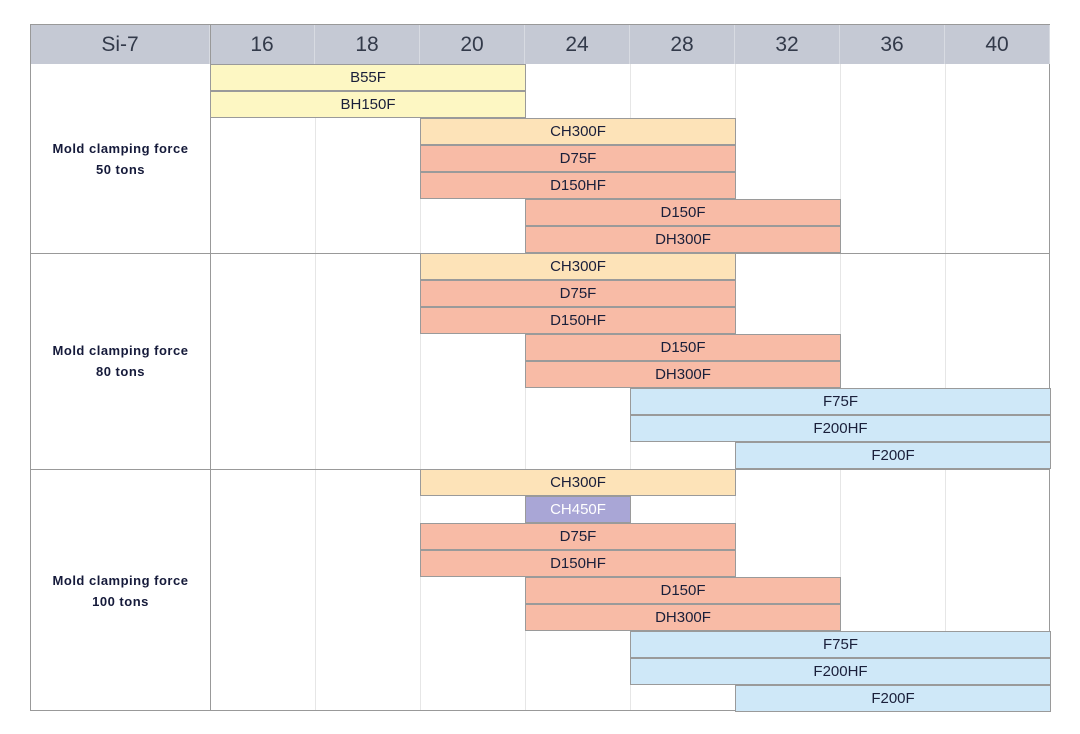 This screenshot has width=1080, height=734. Describe the element at coordinates (120, 371) in the screenshot. I see `section-label-line2: 80 tons` at that location.